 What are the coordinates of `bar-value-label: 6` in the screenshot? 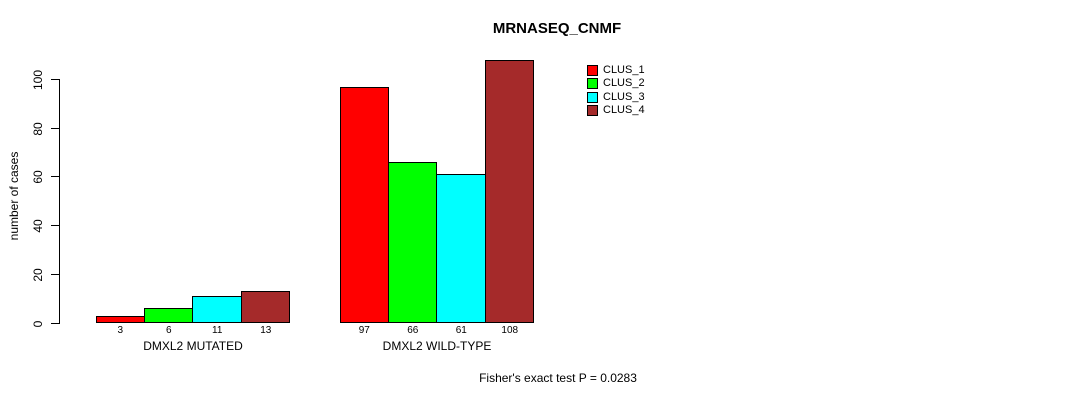 It's located at (168, 330).